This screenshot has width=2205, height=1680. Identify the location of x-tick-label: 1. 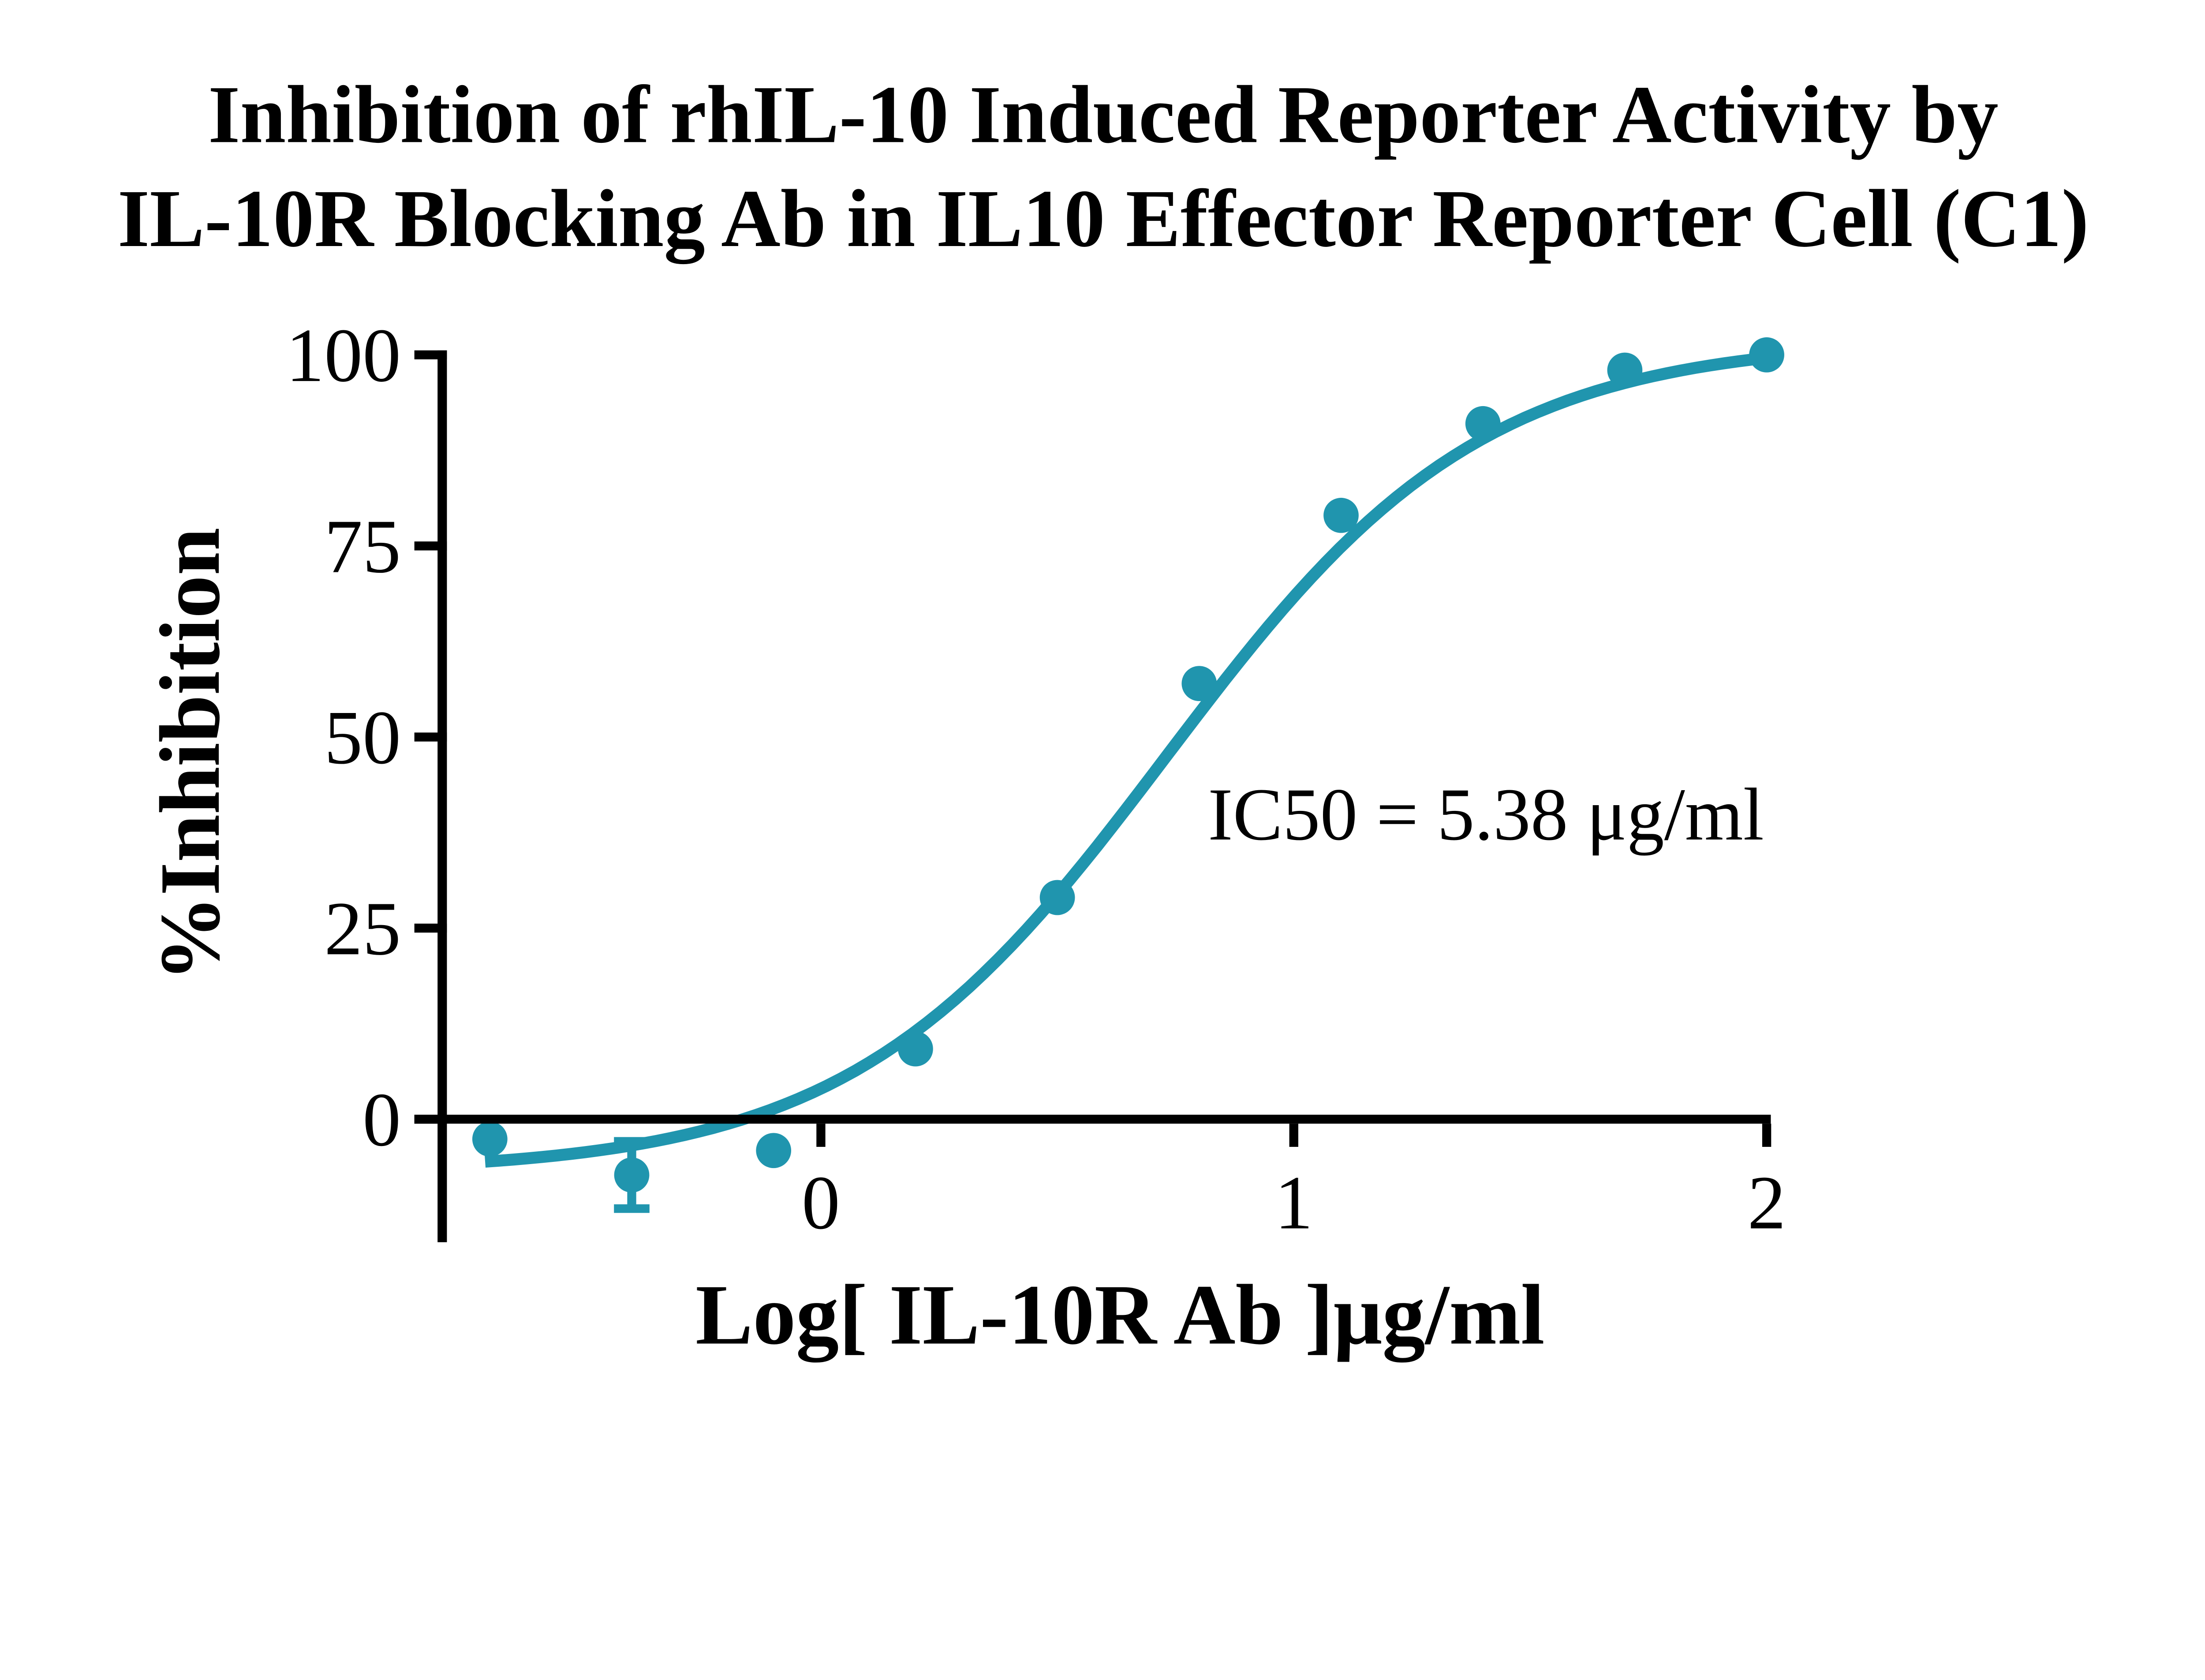
(1293, 1202).